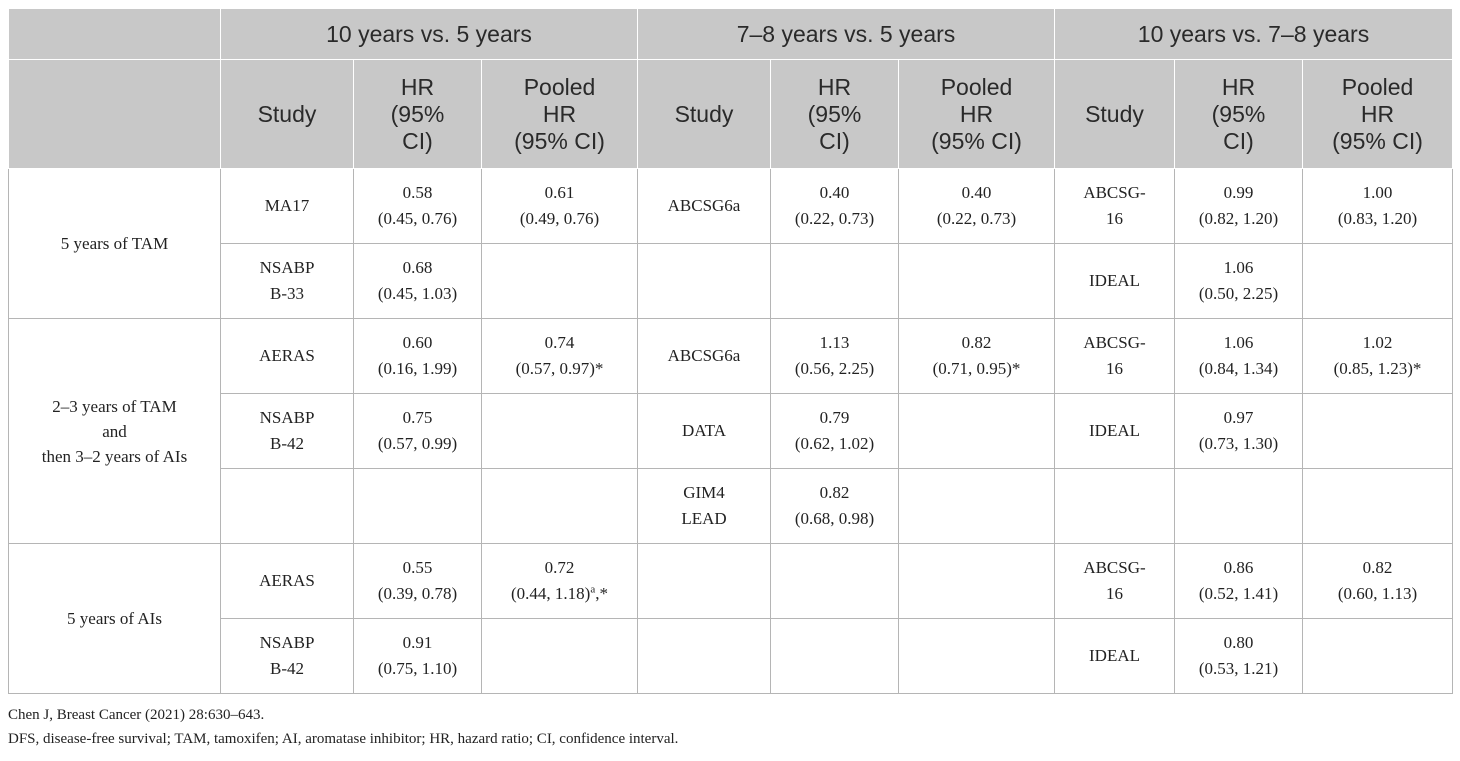 The width and height of the screenshot is (1460, 761). What do you see at coordinates (559, 342) in the screenshot?
I see `pooled-hr-value-line: 0.74` at bounding box center [559, 342].